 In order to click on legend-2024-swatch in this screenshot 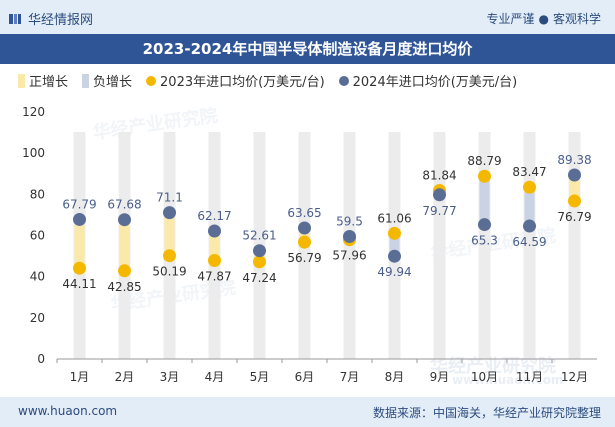, I will do `click(343, 80)`.